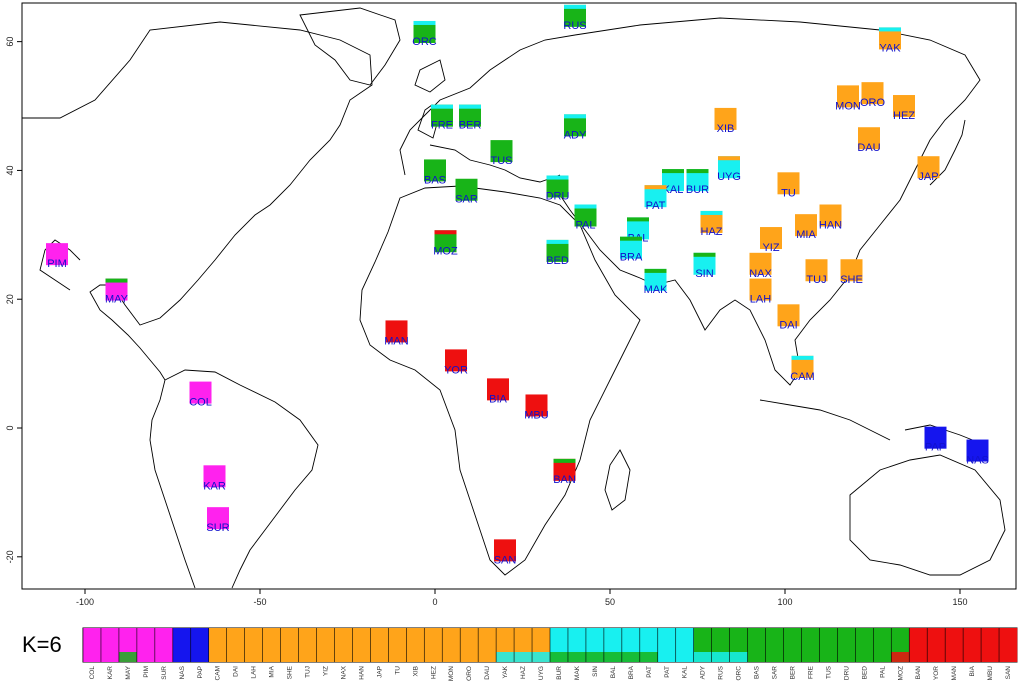  What do you see at coordinates (559, 654) in the screenshot?
I see `bar-group-bur: BUR` at bounding box center [559, 654].